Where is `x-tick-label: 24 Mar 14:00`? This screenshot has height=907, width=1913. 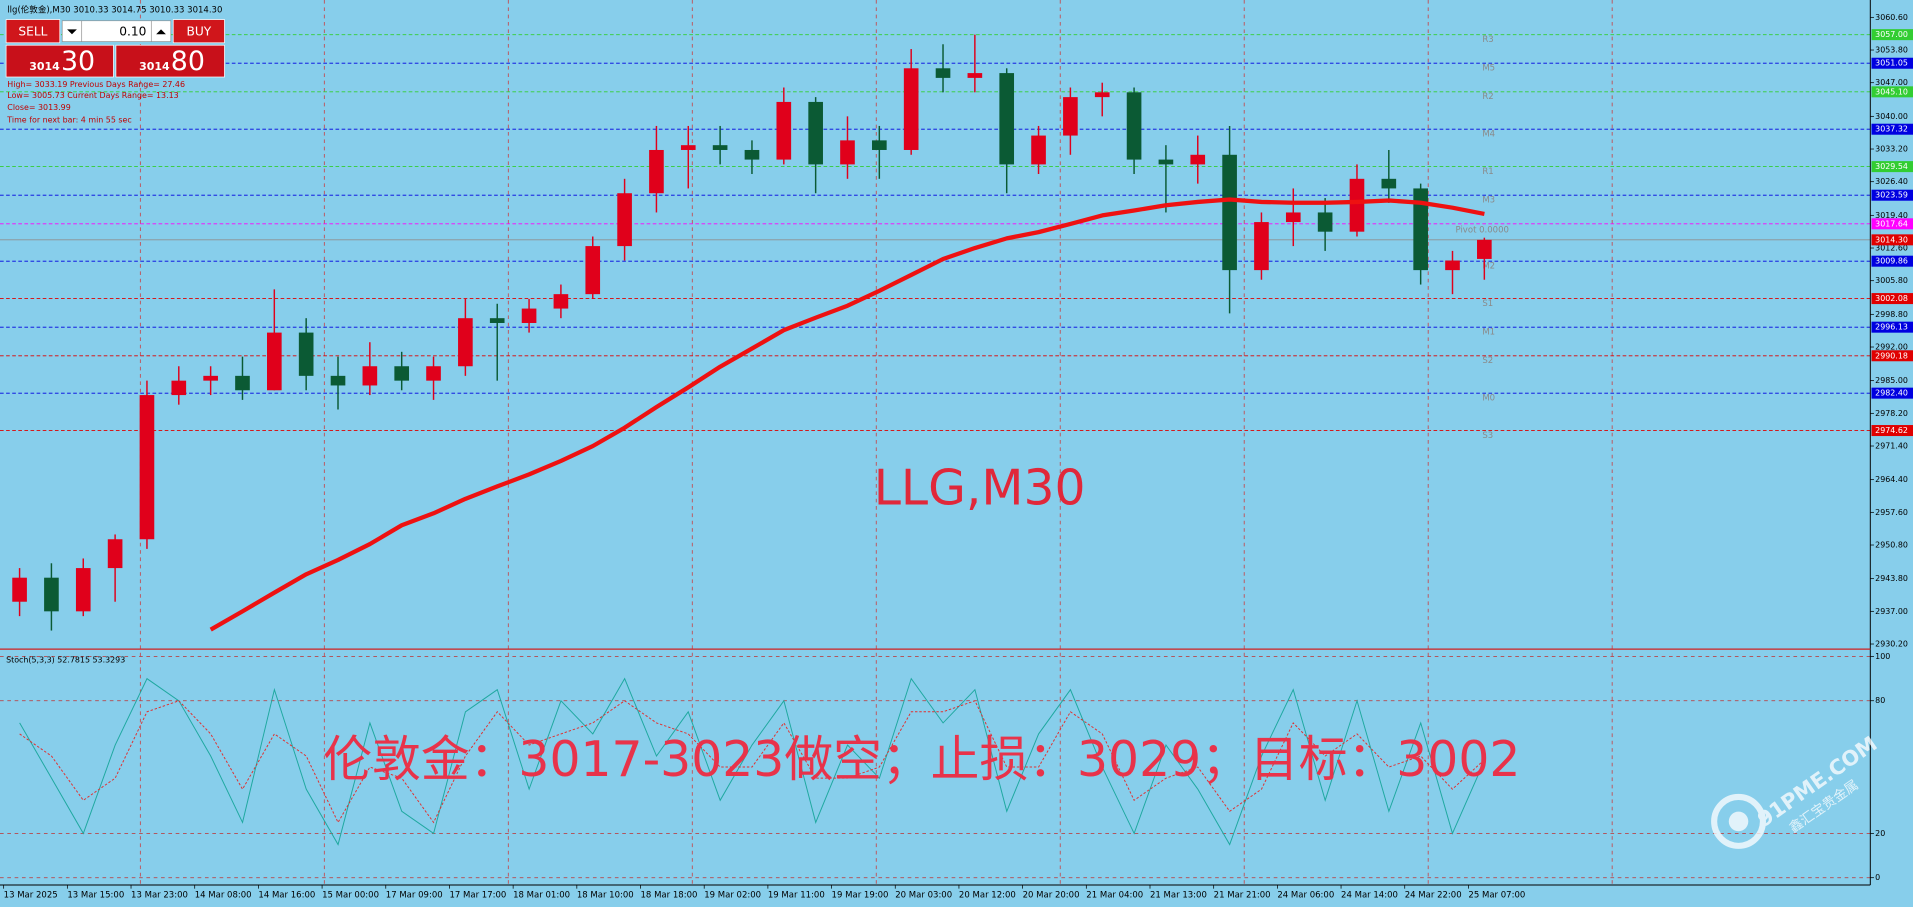 x-tick-label: 24 Mar 14:00 is located at coordinates (1369, 895).